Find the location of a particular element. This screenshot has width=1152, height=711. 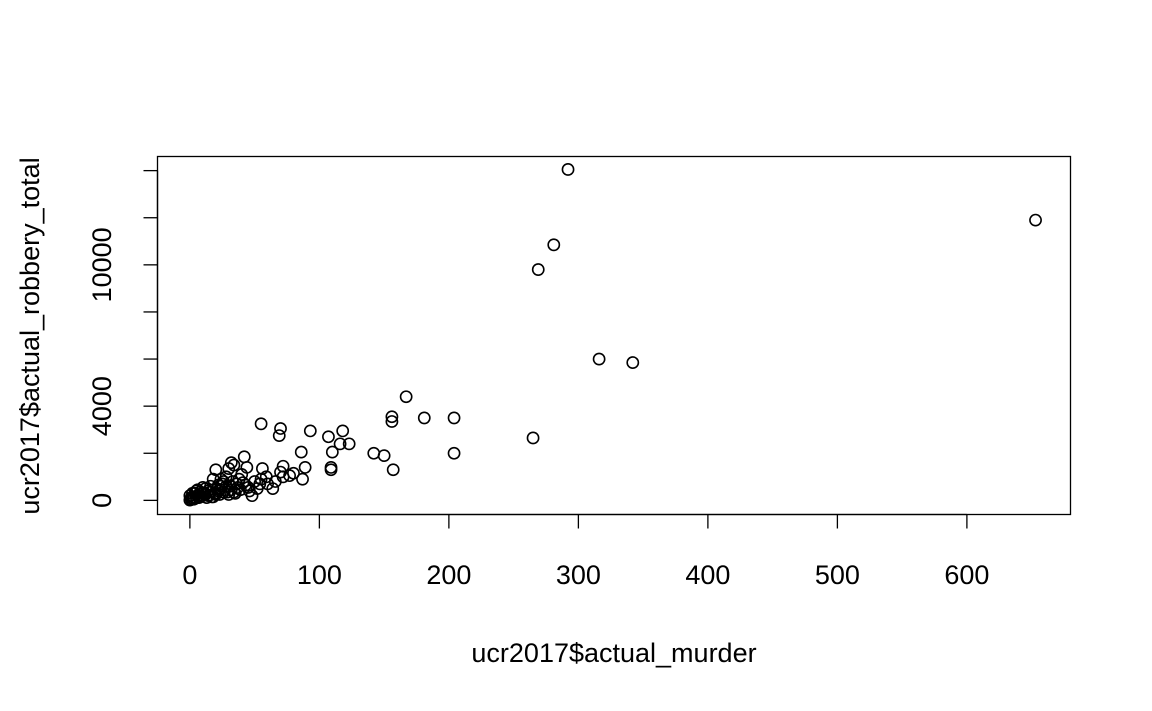

x-axis-label: ucr2017$actual_murder is located at coordinates (613, 653).